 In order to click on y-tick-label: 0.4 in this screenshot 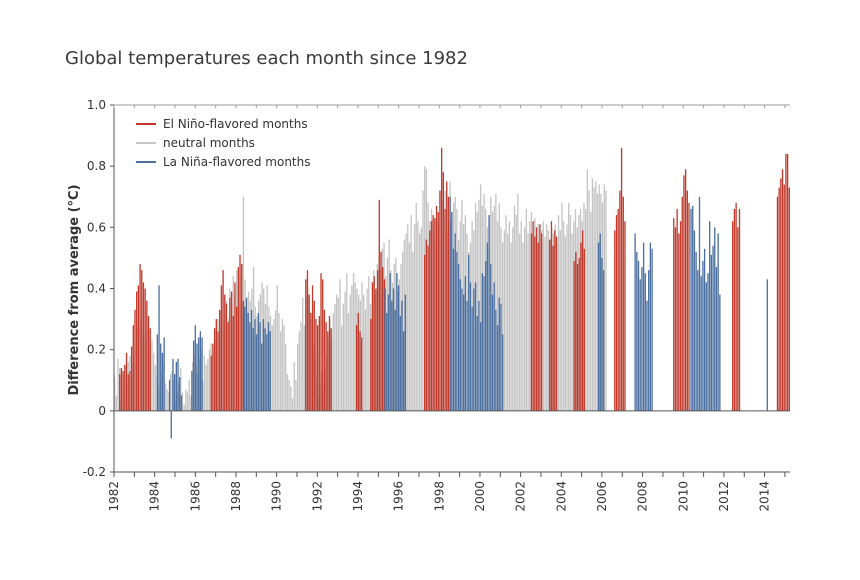, I will do `click(96, 289)`.